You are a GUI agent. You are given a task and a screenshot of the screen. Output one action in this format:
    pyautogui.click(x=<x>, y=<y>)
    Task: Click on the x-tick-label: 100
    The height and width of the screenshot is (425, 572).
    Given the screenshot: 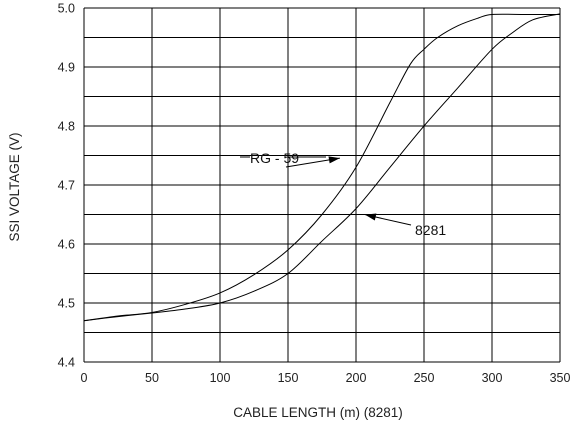 What is the action you would take?
    pyautogui.click(x=220, y=378)
    